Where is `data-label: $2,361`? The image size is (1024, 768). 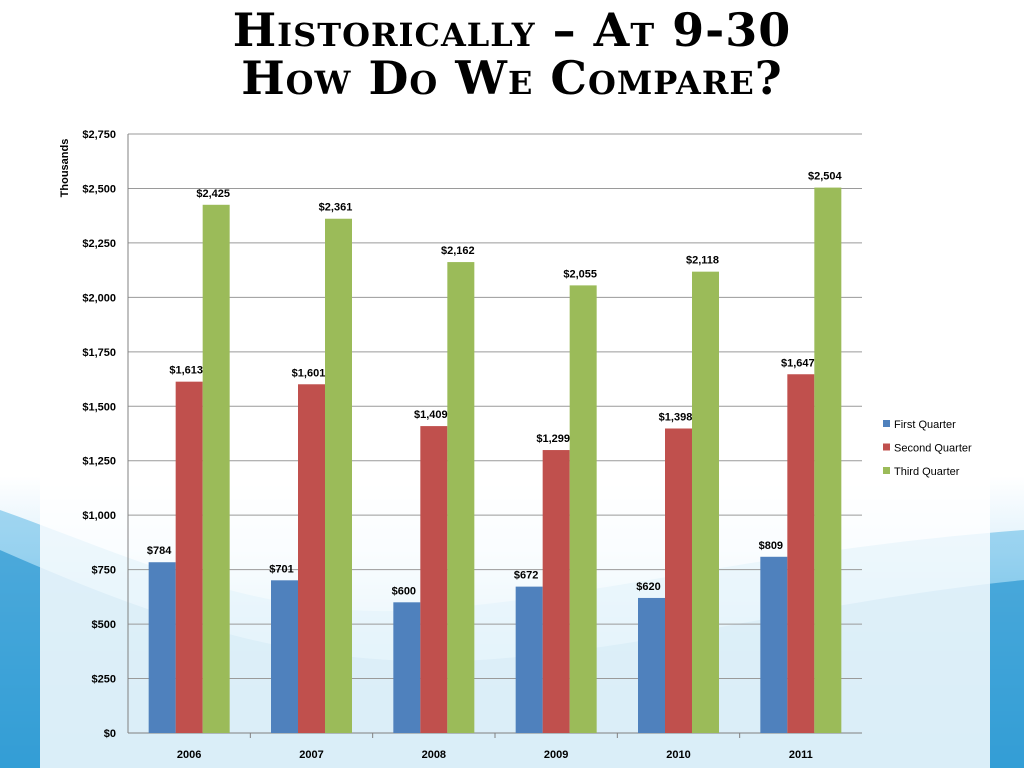
data-label: $2,361 is located at coordinates (336, 208).